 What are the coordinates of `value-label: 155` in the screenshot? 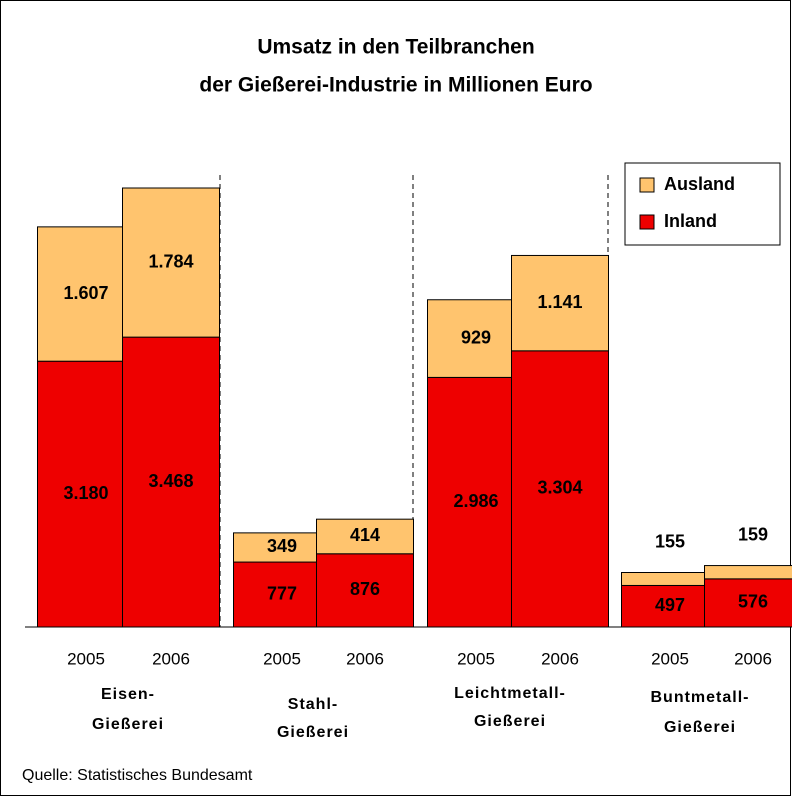 It's located at (670, 541).